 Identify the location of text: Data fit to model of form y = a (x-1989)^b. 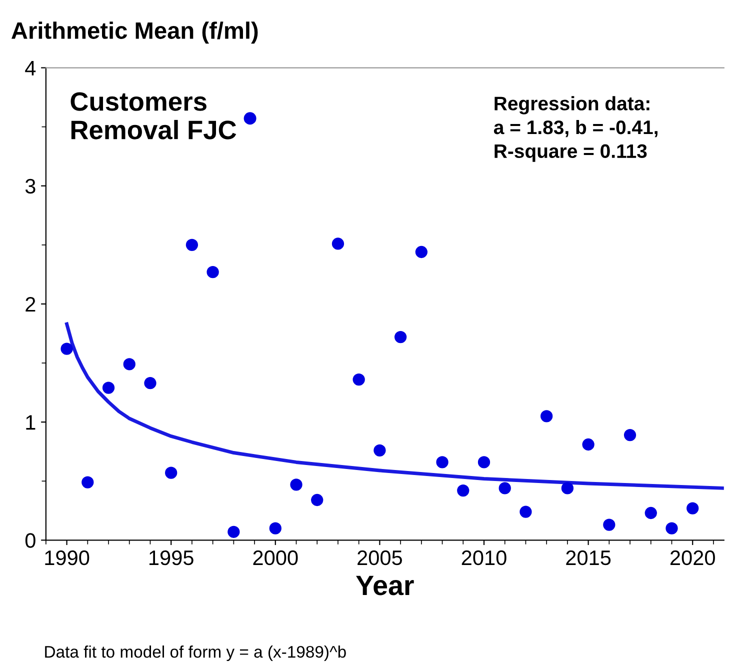
(195, 654).